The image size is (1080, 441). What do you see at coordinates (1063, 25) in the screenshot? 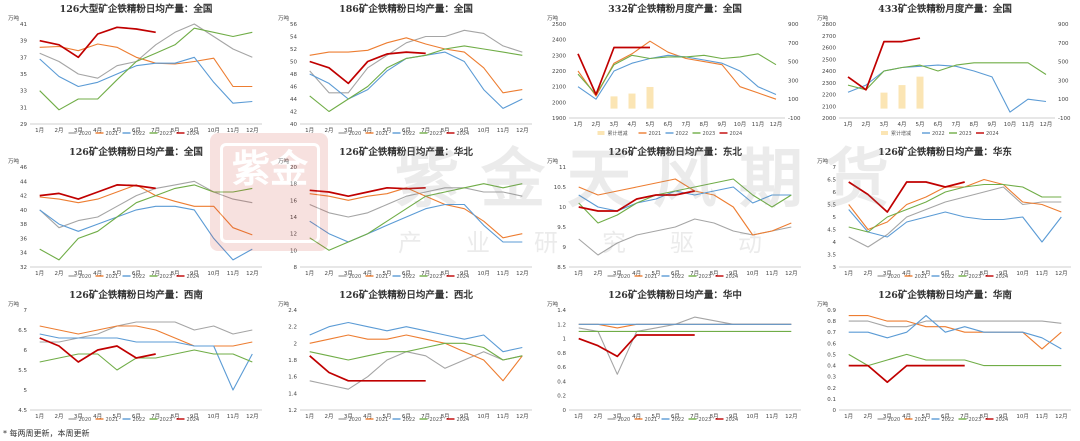
I see `y2-tick-label: 900` at bounding box center [1063, 25].